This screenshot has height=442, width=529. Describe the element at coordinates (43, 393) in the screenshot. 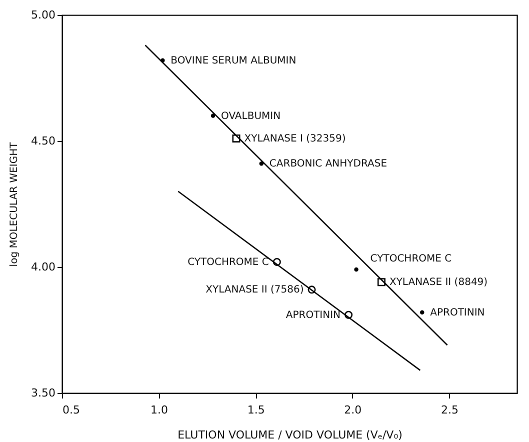

I see `y-tick-label: 3.50` at that location.